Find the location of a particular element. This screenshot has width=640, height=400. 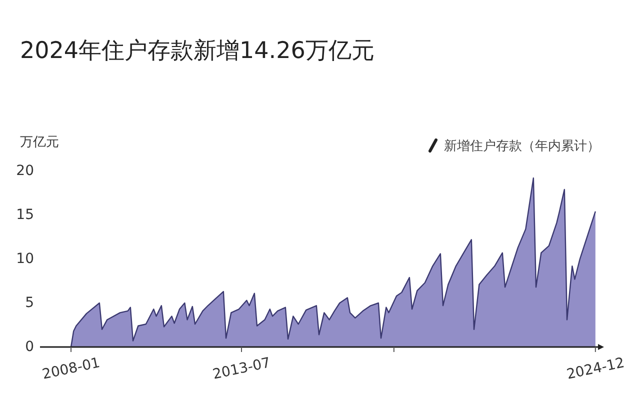

y-tick-label: 20 is located at coordinates (25, 171).